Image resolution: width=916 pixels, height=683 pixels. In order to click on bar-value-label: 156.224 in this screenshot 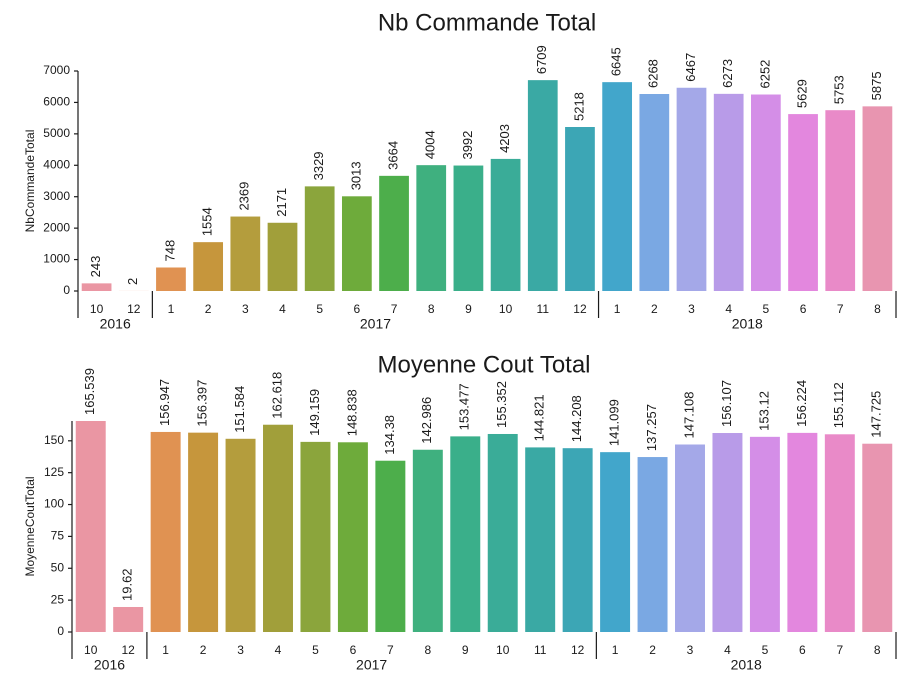, I will do `click(801, 403)`.